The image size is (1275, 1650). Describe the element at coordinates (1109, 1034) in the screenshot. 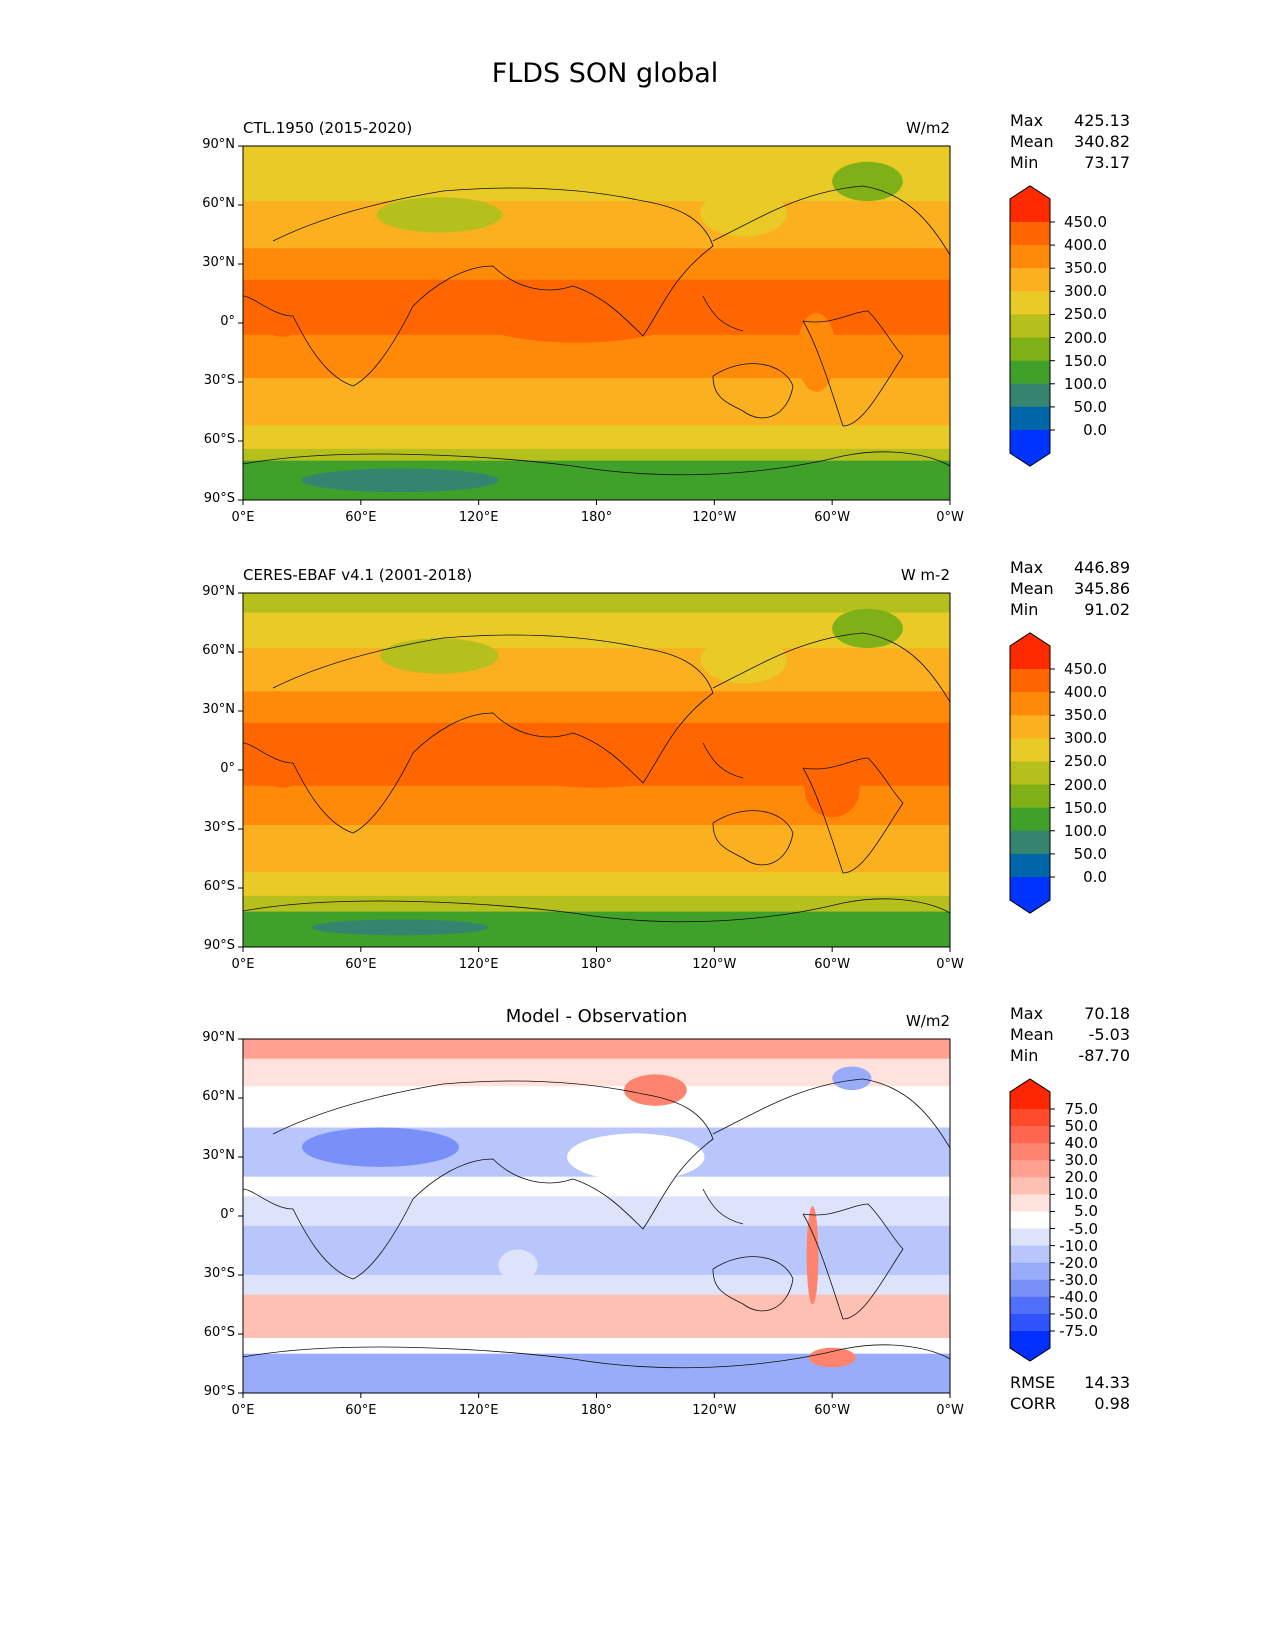

I see `stat-value-mean: -5.03` at that location.